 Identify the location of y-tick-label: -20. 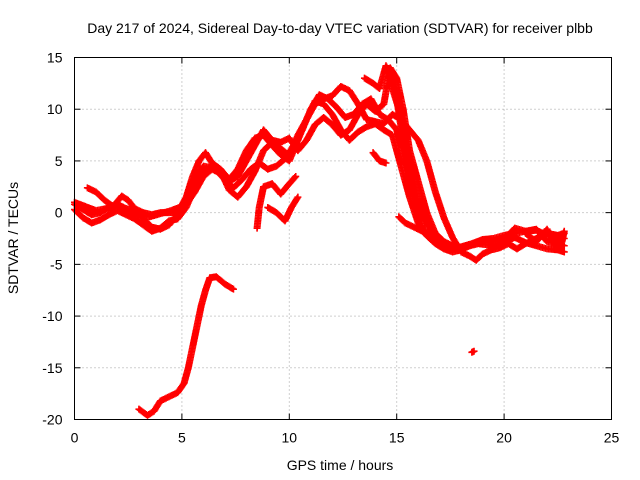
(52, 420).